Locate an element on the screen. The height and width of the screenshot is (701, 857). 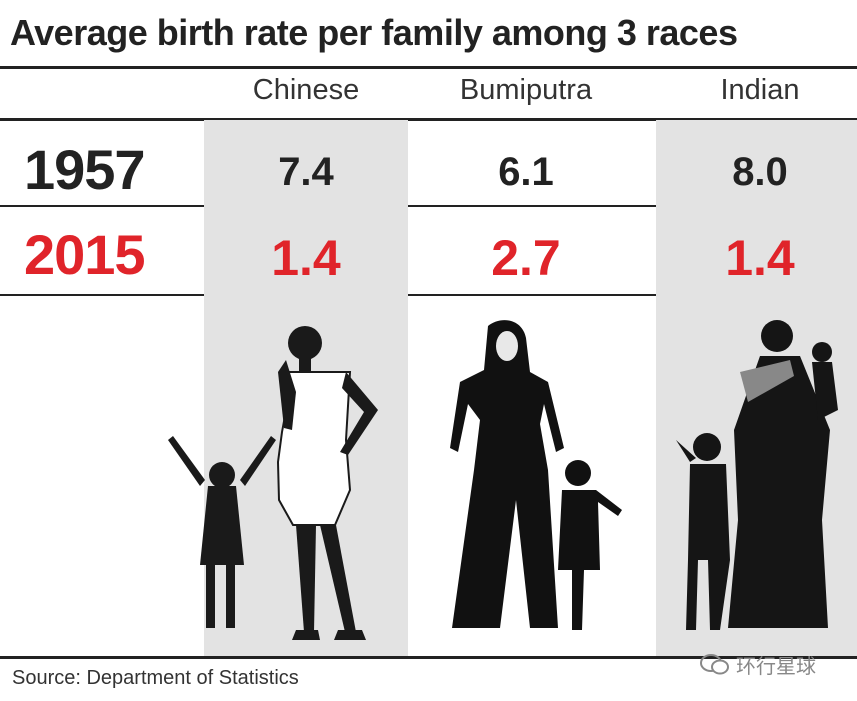
value-1957-bumiputra: 6.1 is located at coordinates (526, 172).